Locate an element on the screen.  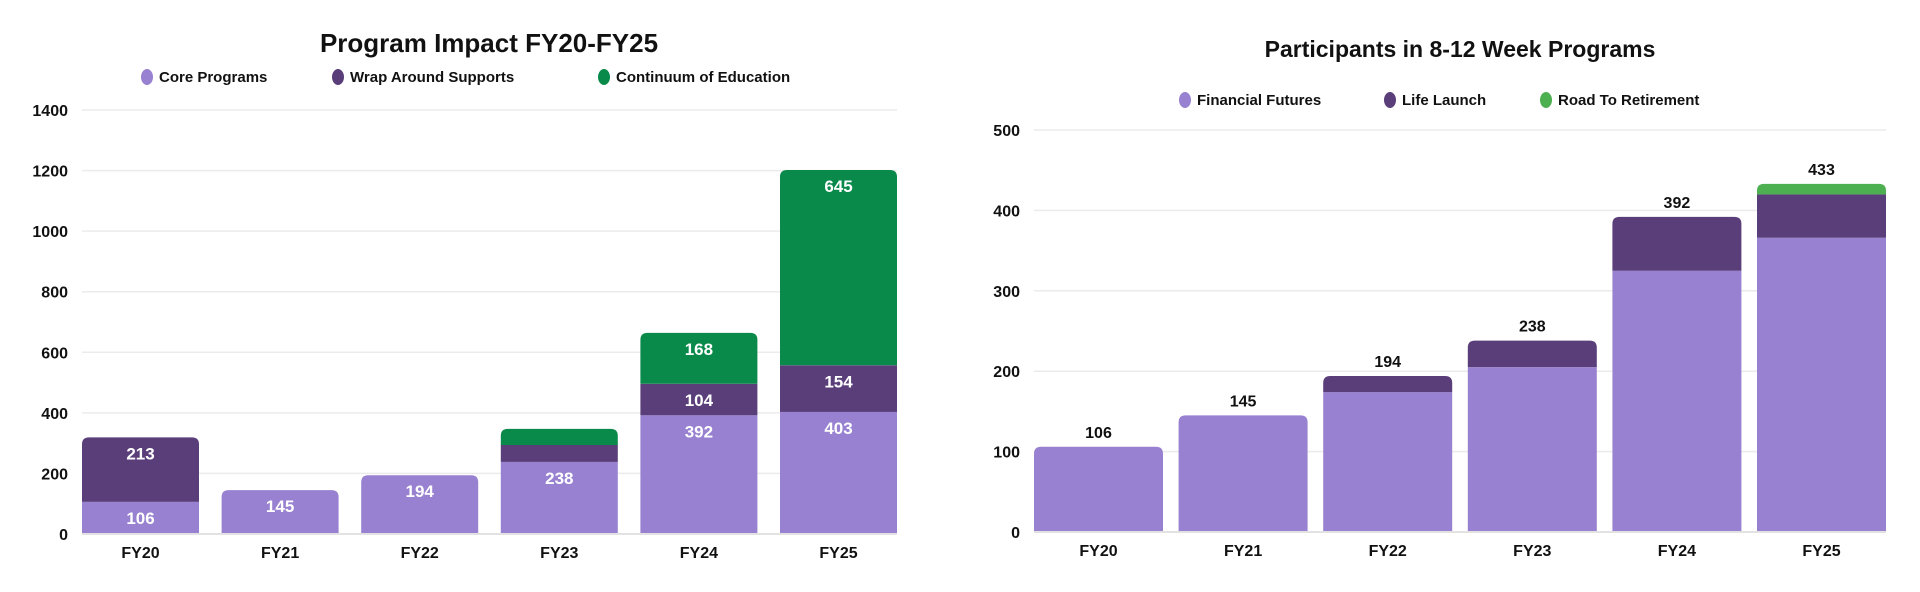
data-label: 106 is located at coordinates (140, 518).